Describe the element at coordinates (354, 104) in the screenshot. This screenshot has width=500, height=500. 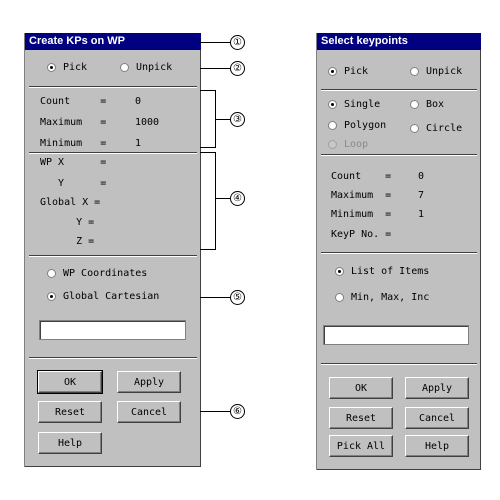
I see `single-radio: Single` at that location.